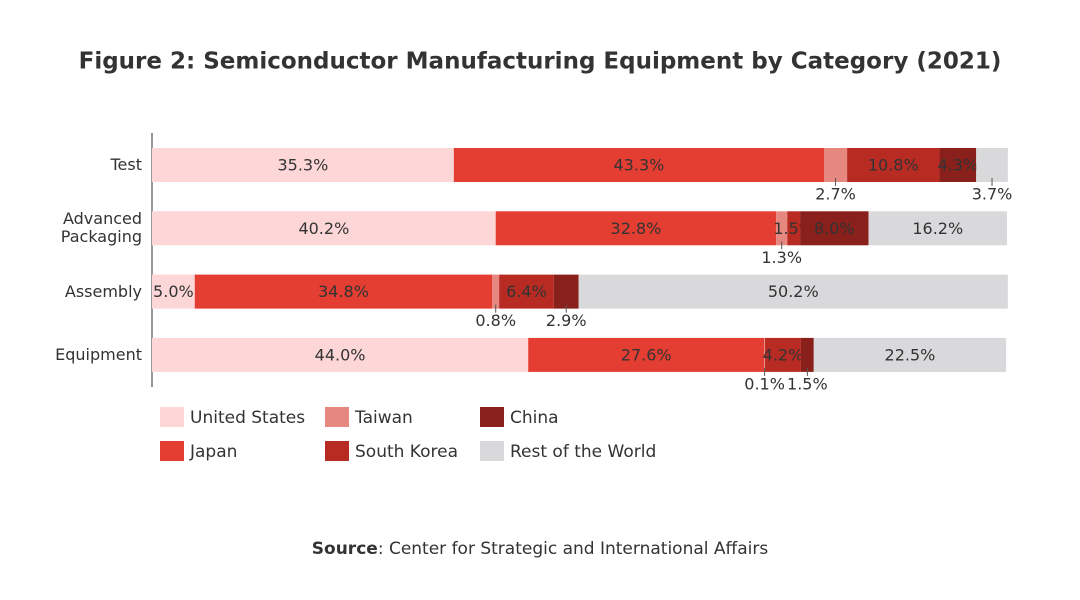 The image size is (1080, 600). Describe the element at coordinates (835, 194) in the screenshot. I see `value-label: 2.7%` at that location.